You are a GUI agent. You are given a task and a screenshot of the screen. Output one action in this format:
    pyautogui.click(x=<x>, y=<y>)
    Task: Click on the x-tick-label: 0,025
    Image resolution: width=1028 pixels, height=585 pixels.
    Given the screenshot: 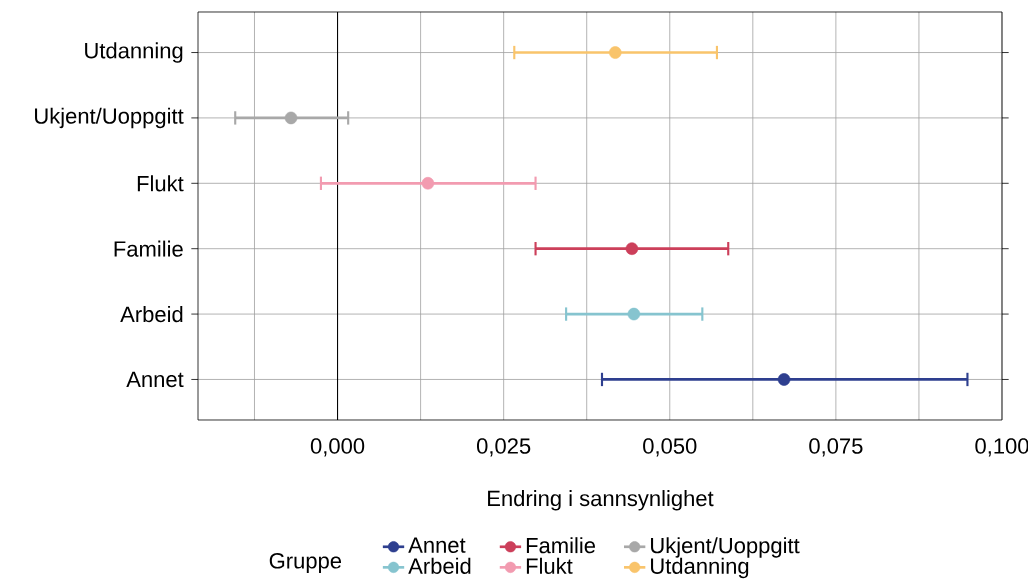 What is the action you would take?
    pyautogui.click(x=503, y=447)
    